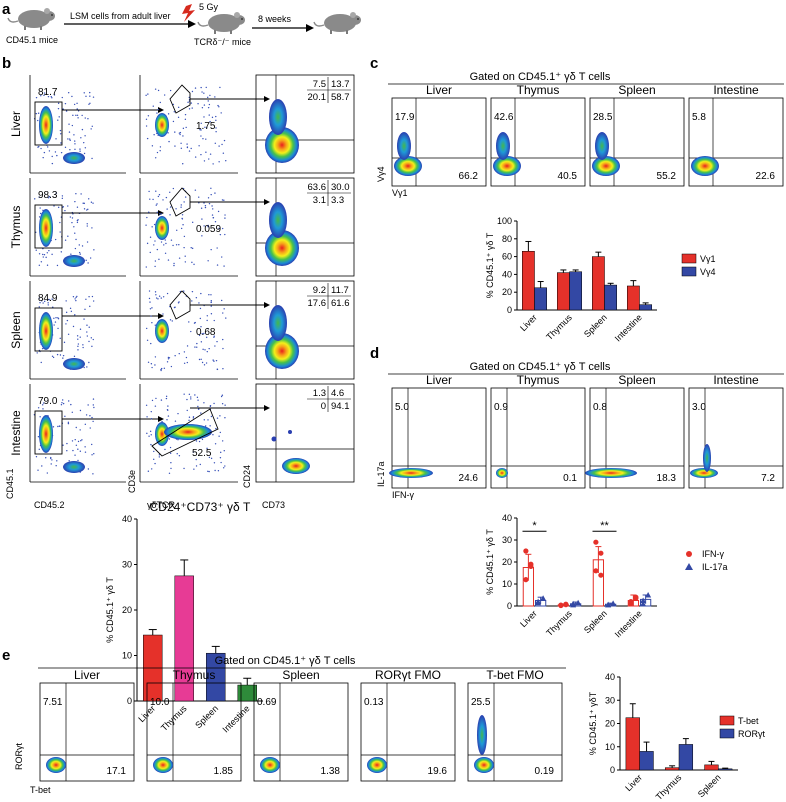  What do you see at coordinates (507, 239) in the screenshot?
I see `bar-ytick-label: 80` at bounding box center [507, 239].